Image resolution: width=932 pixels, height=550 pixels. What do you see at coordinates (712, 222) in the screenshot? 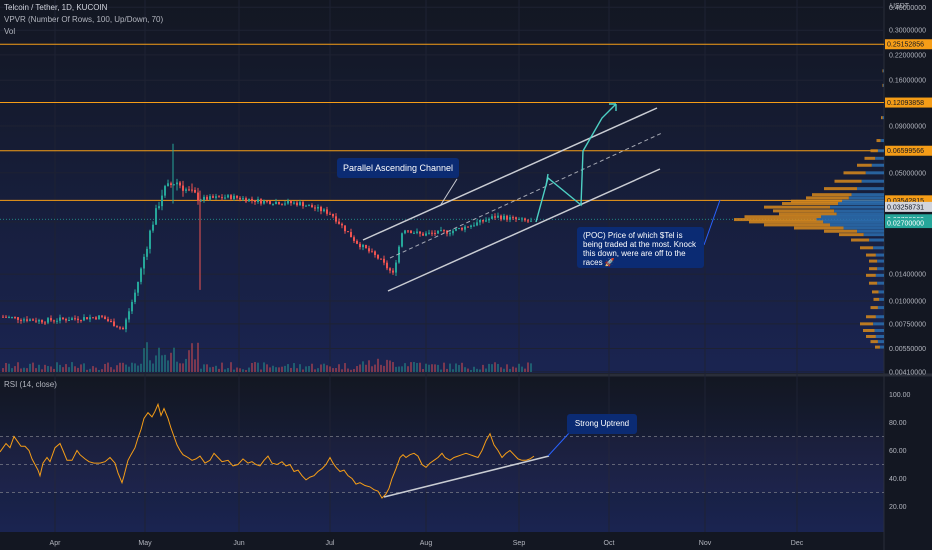
I see `poc-callout-pointer` at bounding box center [712, 222].